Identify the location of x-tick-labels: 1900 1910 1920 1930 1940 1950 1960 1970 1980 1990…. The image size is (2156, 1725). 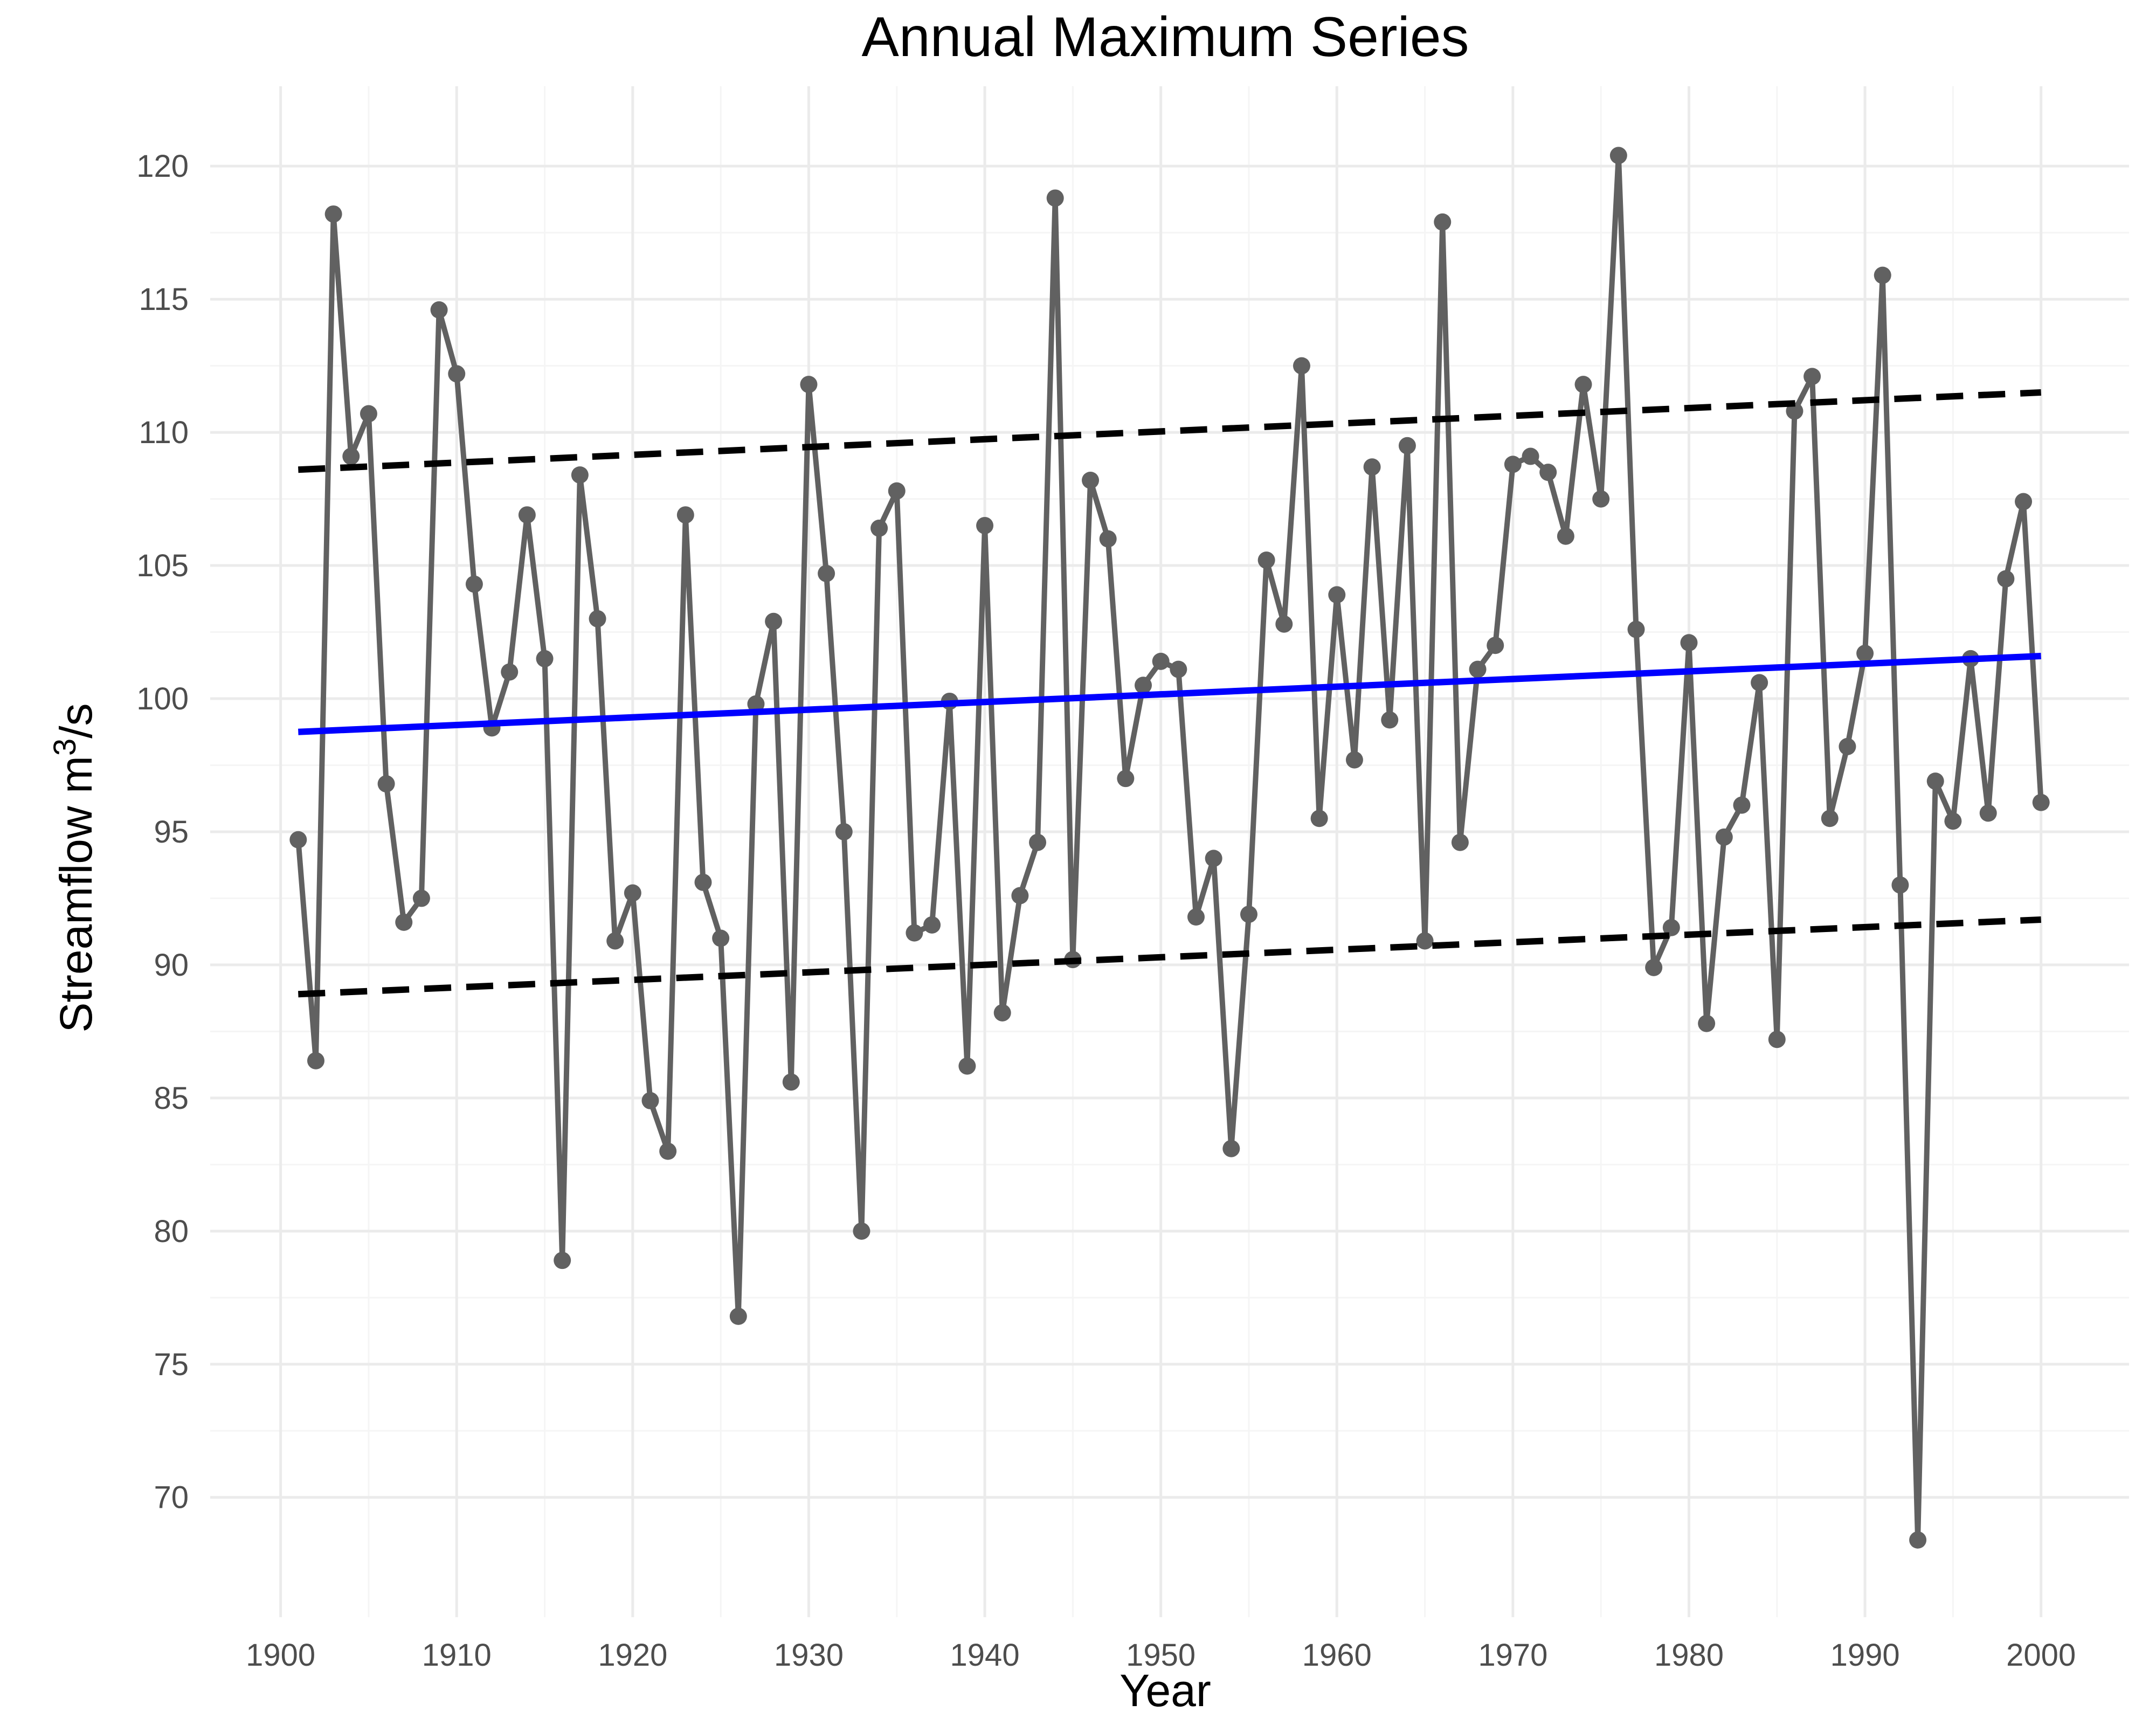
(1161, 1655).